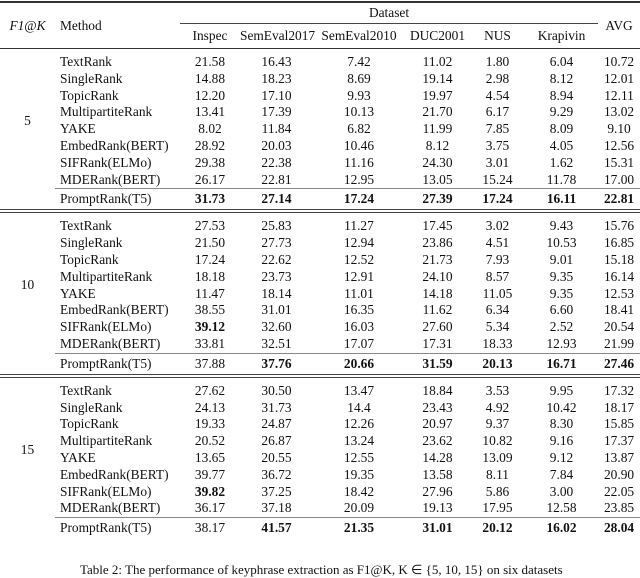 The image size is (640, 578). Describe the element at coordinates (619, 179) in the screenshot. I see `avg-cell: 17.00` at that location.